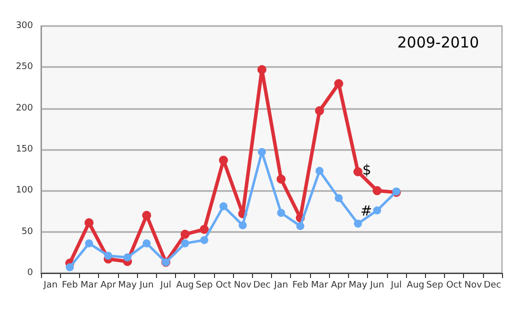 The image size is (520, 310). I want to click on y-tick-label: 300, so click(25, 26).